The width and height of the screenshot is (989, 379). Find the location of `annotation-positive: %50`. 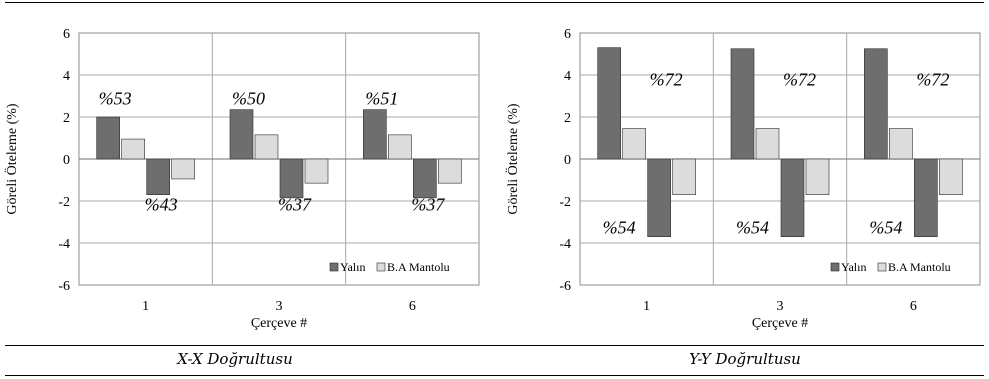

annotation-positive: %50 is located at coordinates (248, 98).